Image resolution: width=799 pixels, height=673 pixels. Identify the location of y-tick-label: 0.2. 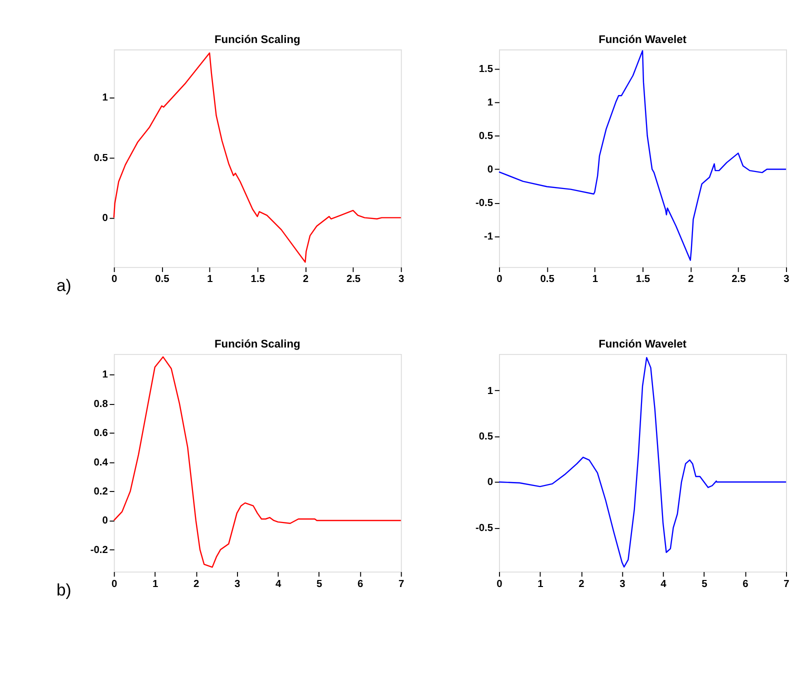
(101, 492).